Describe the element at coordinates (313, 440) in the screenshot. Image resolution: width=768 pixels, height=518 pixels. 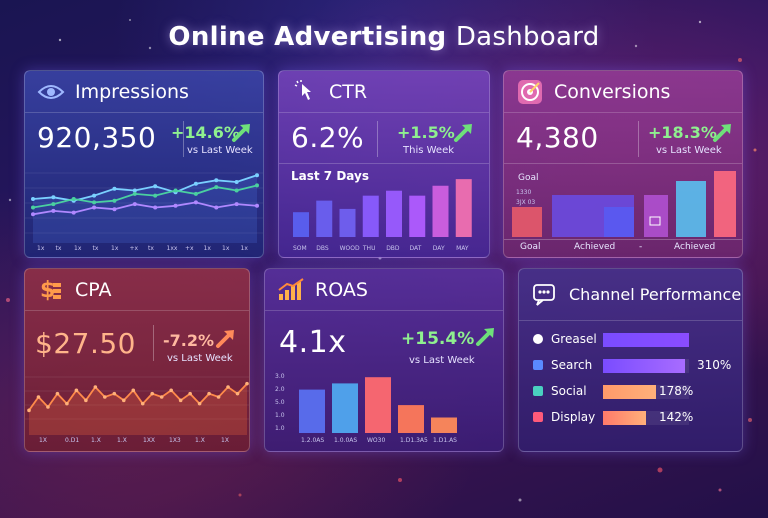
I see `x-tick-label: 1.2.0AS` at that location.